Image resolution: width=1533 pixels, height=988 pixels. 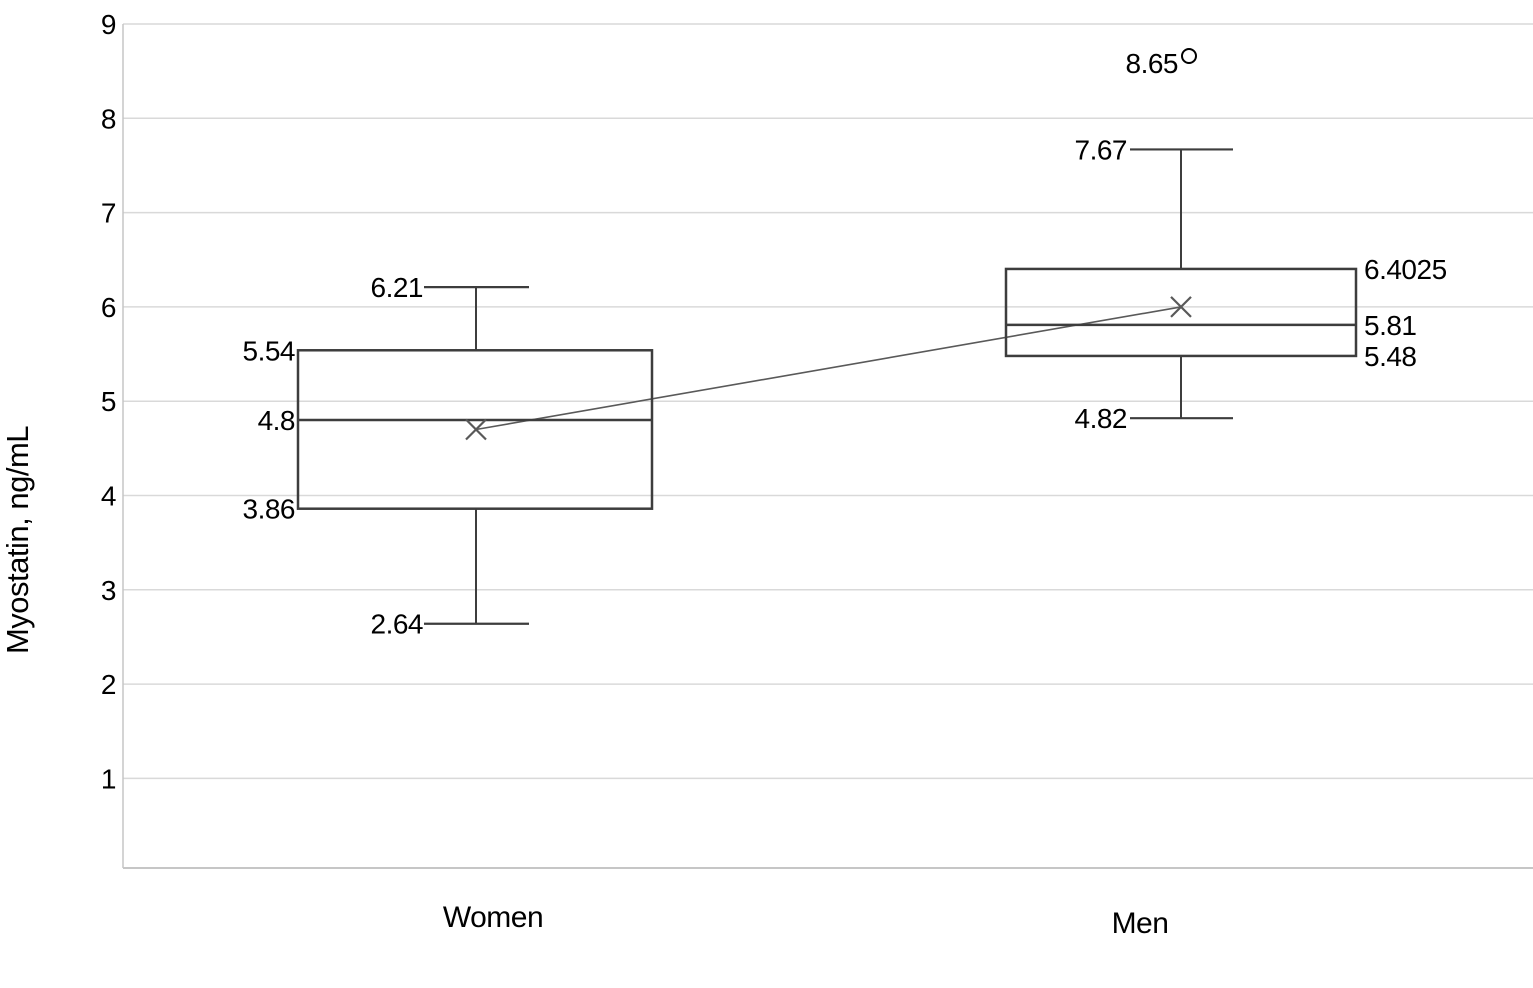 What do you see at coordinates (108, 401) in the screenshot?
I see `y-tick-label-5: 5` at bounding box center [108, 401].